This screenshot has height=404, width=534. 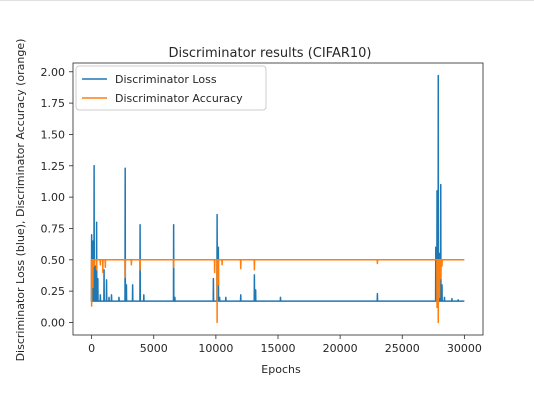 I want to click on y-tick-label: 1.00, so click(x=53, y=197).